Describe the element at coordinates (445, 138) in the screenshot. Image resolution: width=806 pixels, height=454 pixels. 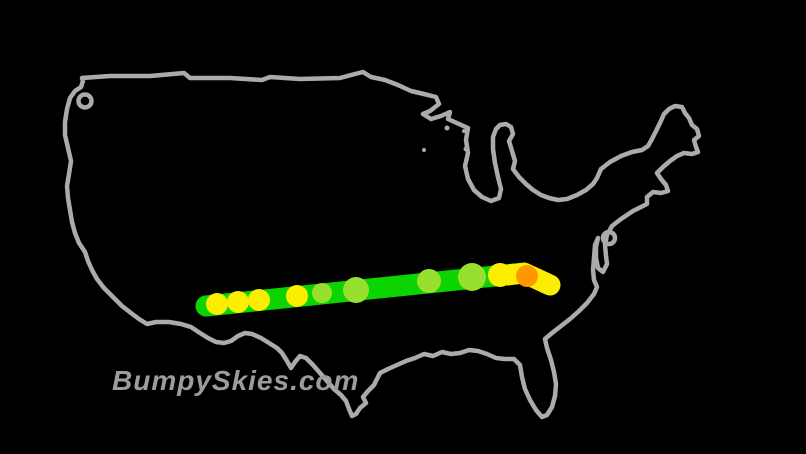
I see `great-lakes-islands` at that location.